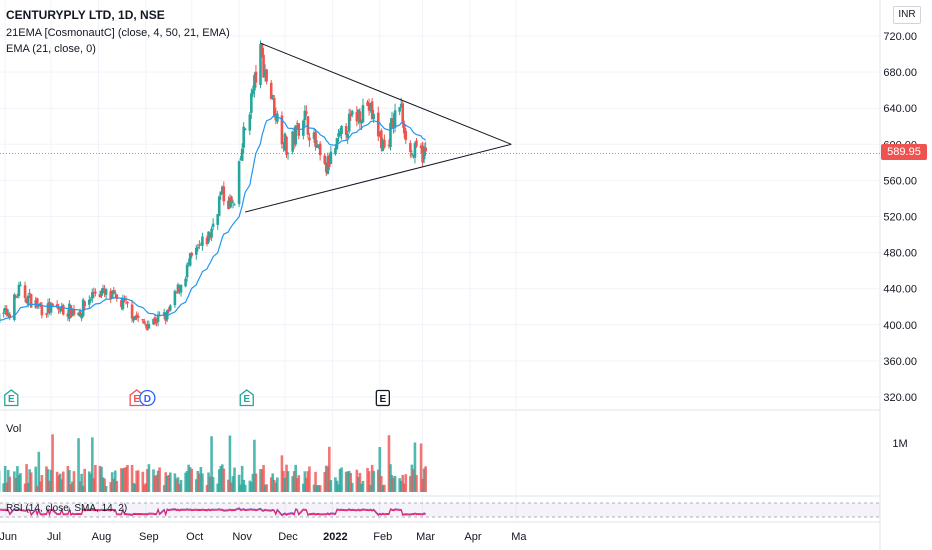 Image resolution: width=932 pixels, height=550 pixels. Describe the element at coordinates (425, 537) in the screenshot. I see `x-tick-label: Mar` at that location.